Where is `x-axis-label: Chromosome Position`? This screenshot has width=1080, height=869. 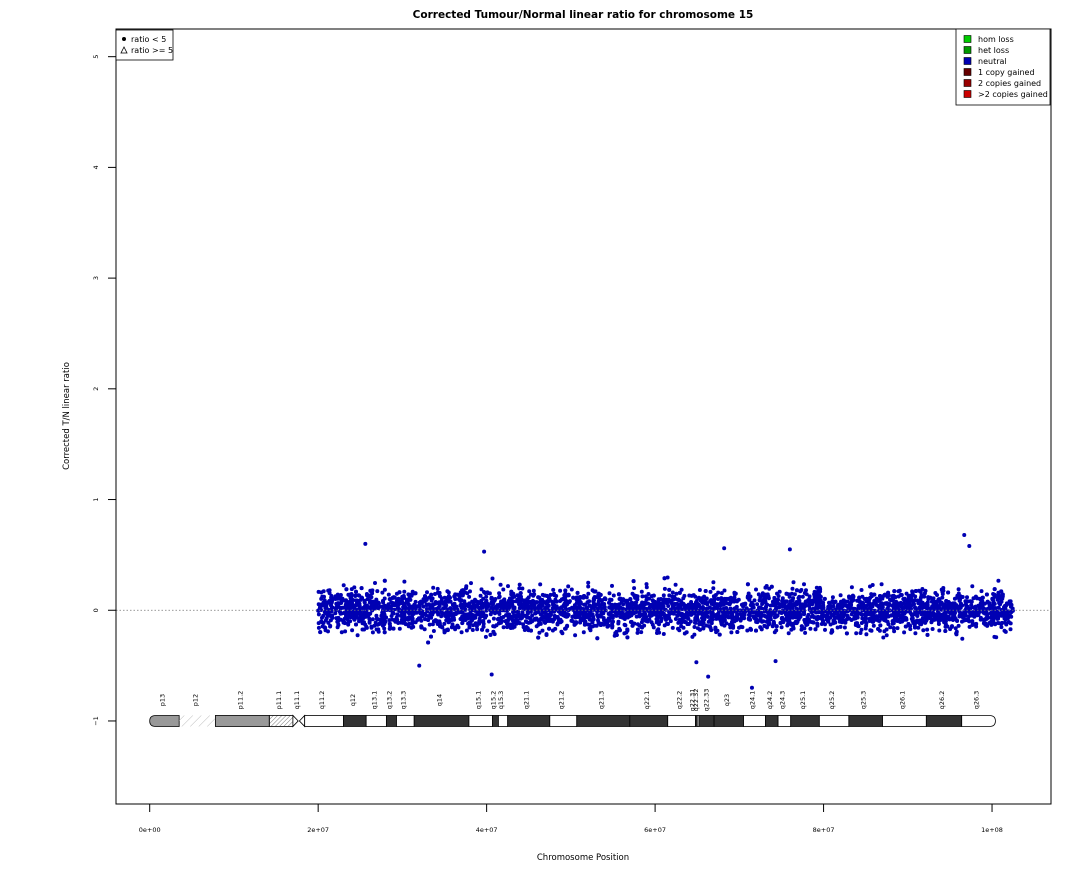 x-axis-label: Chromosome Position is located at coordinates (583, 858).